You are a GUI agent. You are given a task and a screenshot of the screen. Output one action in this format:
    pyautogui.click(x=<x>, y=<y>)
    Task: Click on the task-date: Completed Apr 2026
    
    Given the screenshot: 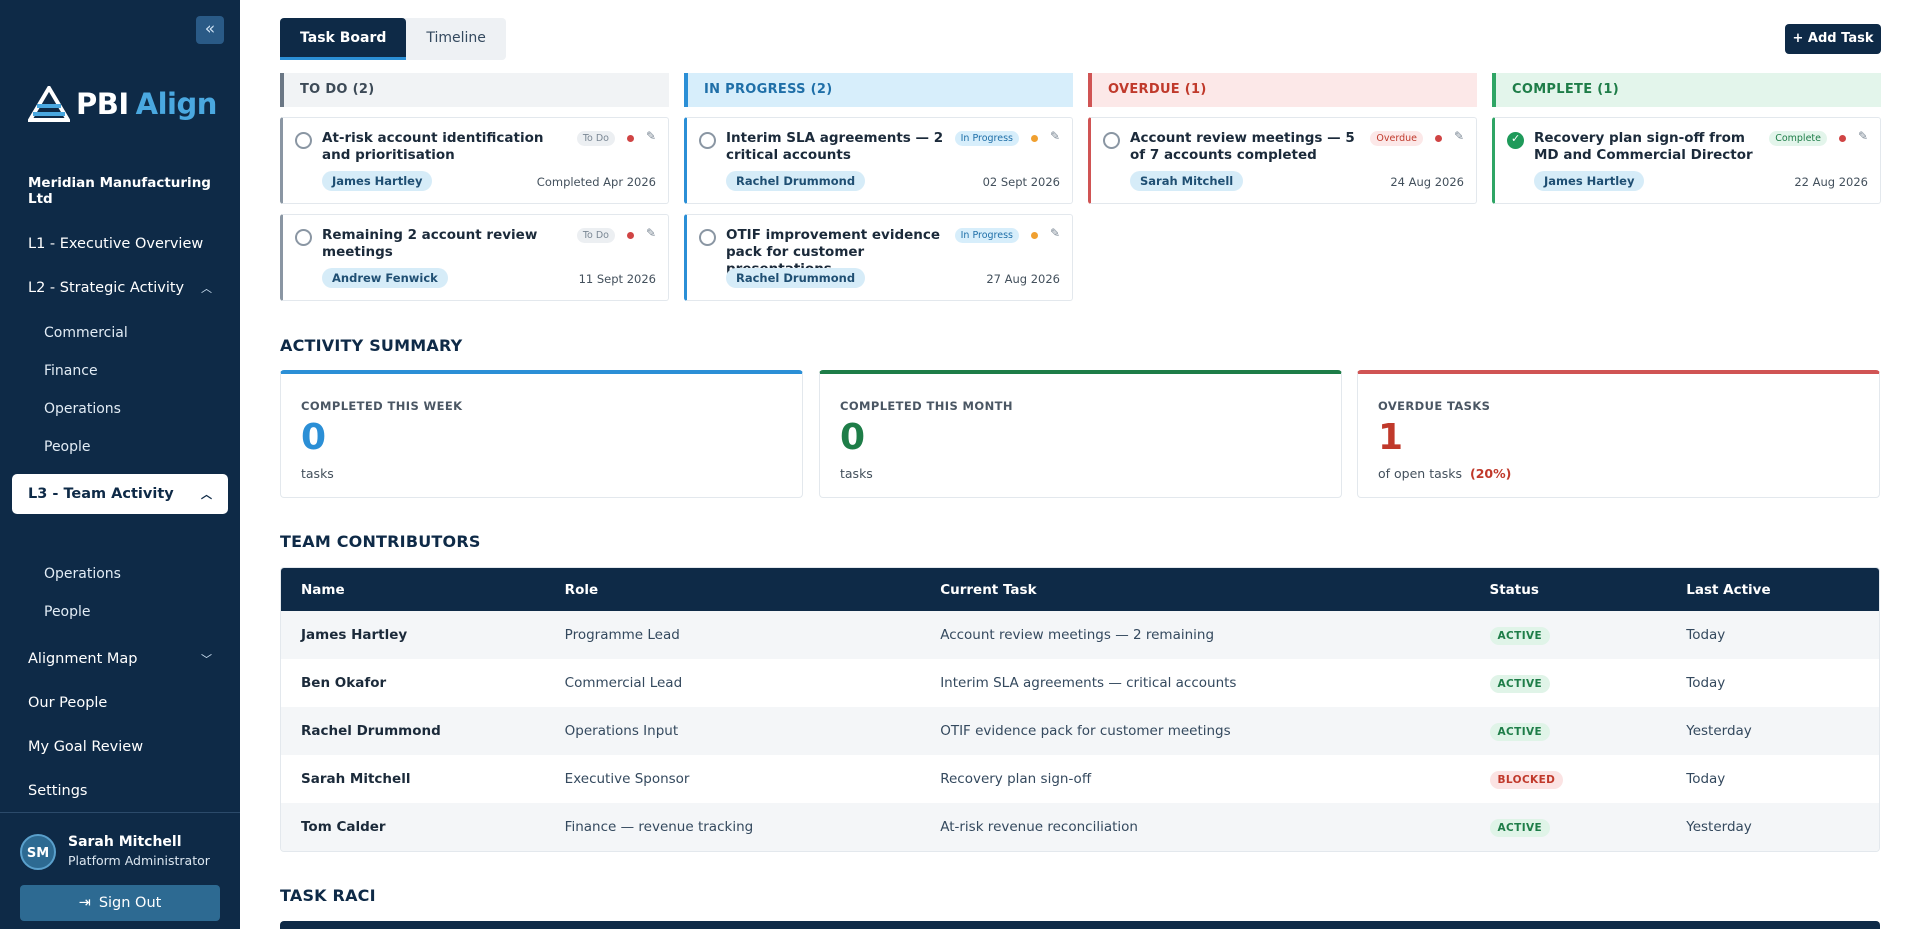 What is the action you would take?
    pyautogui.click(x=596, y=182)
    